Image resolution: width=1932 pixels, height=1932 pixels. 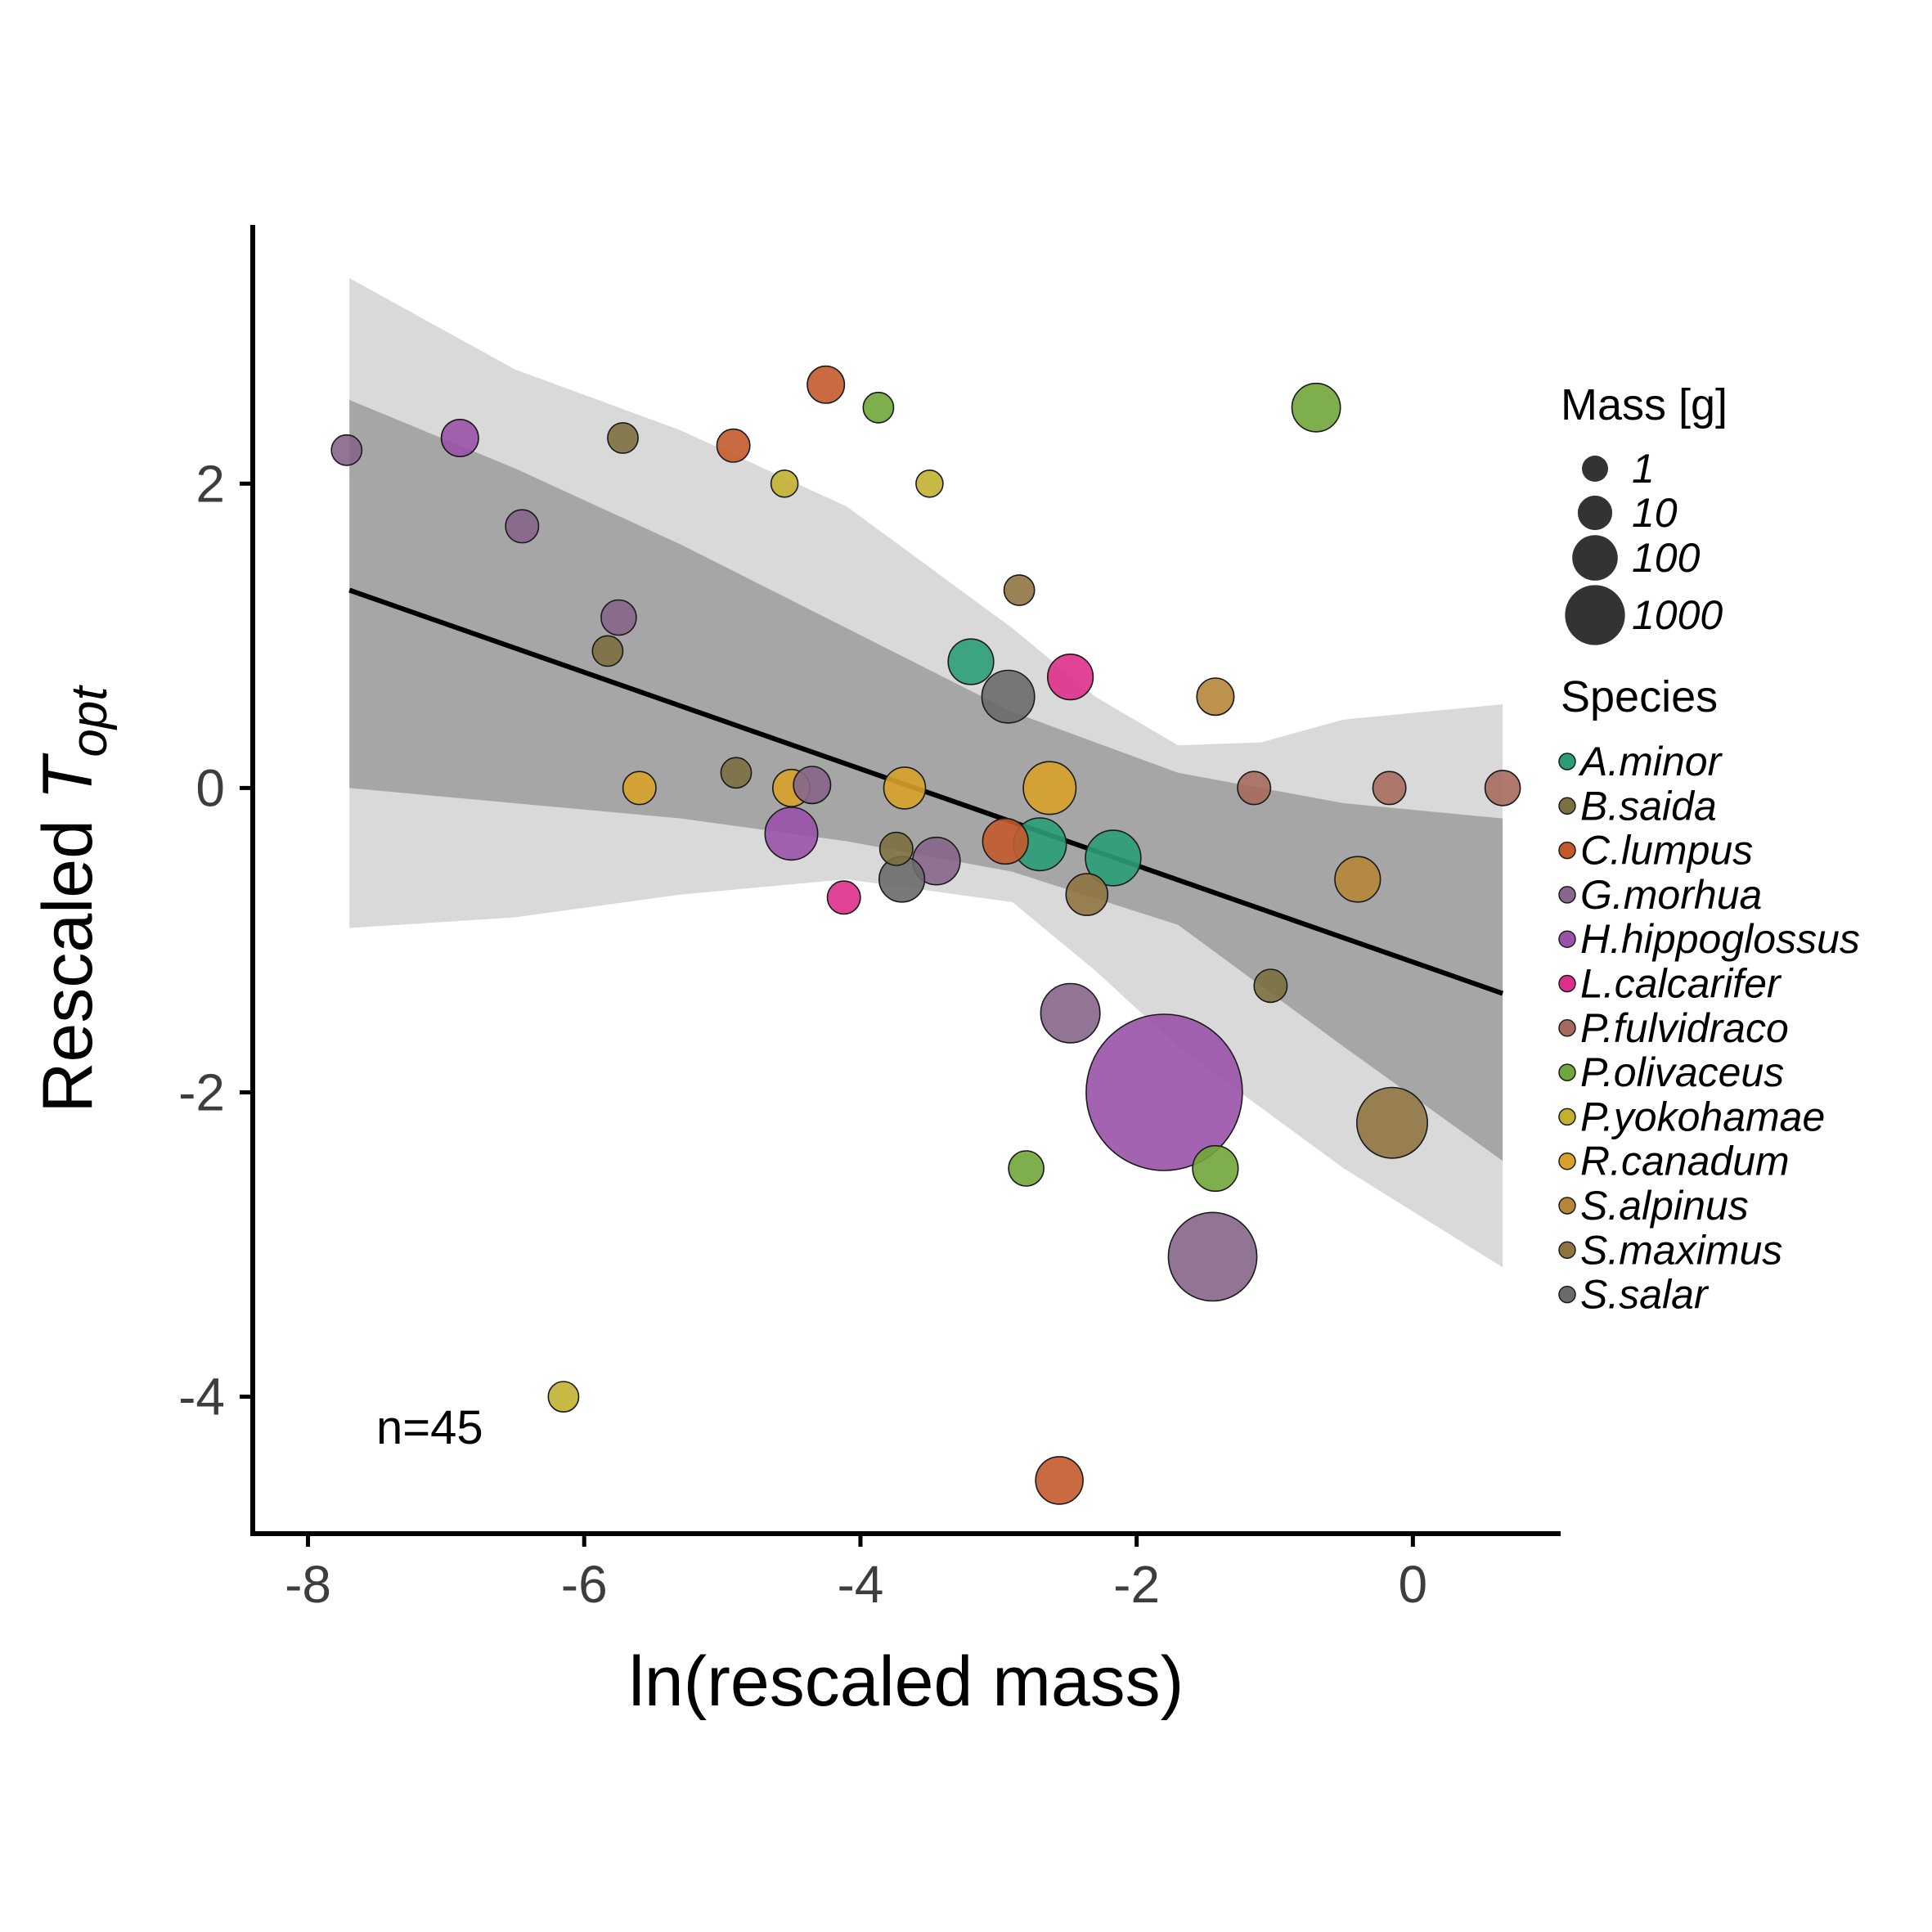 What do you see at coordinates (201, 1398) in the screenshot?
I see `y-tick-label: -4` at bounding box center [201, 1398].